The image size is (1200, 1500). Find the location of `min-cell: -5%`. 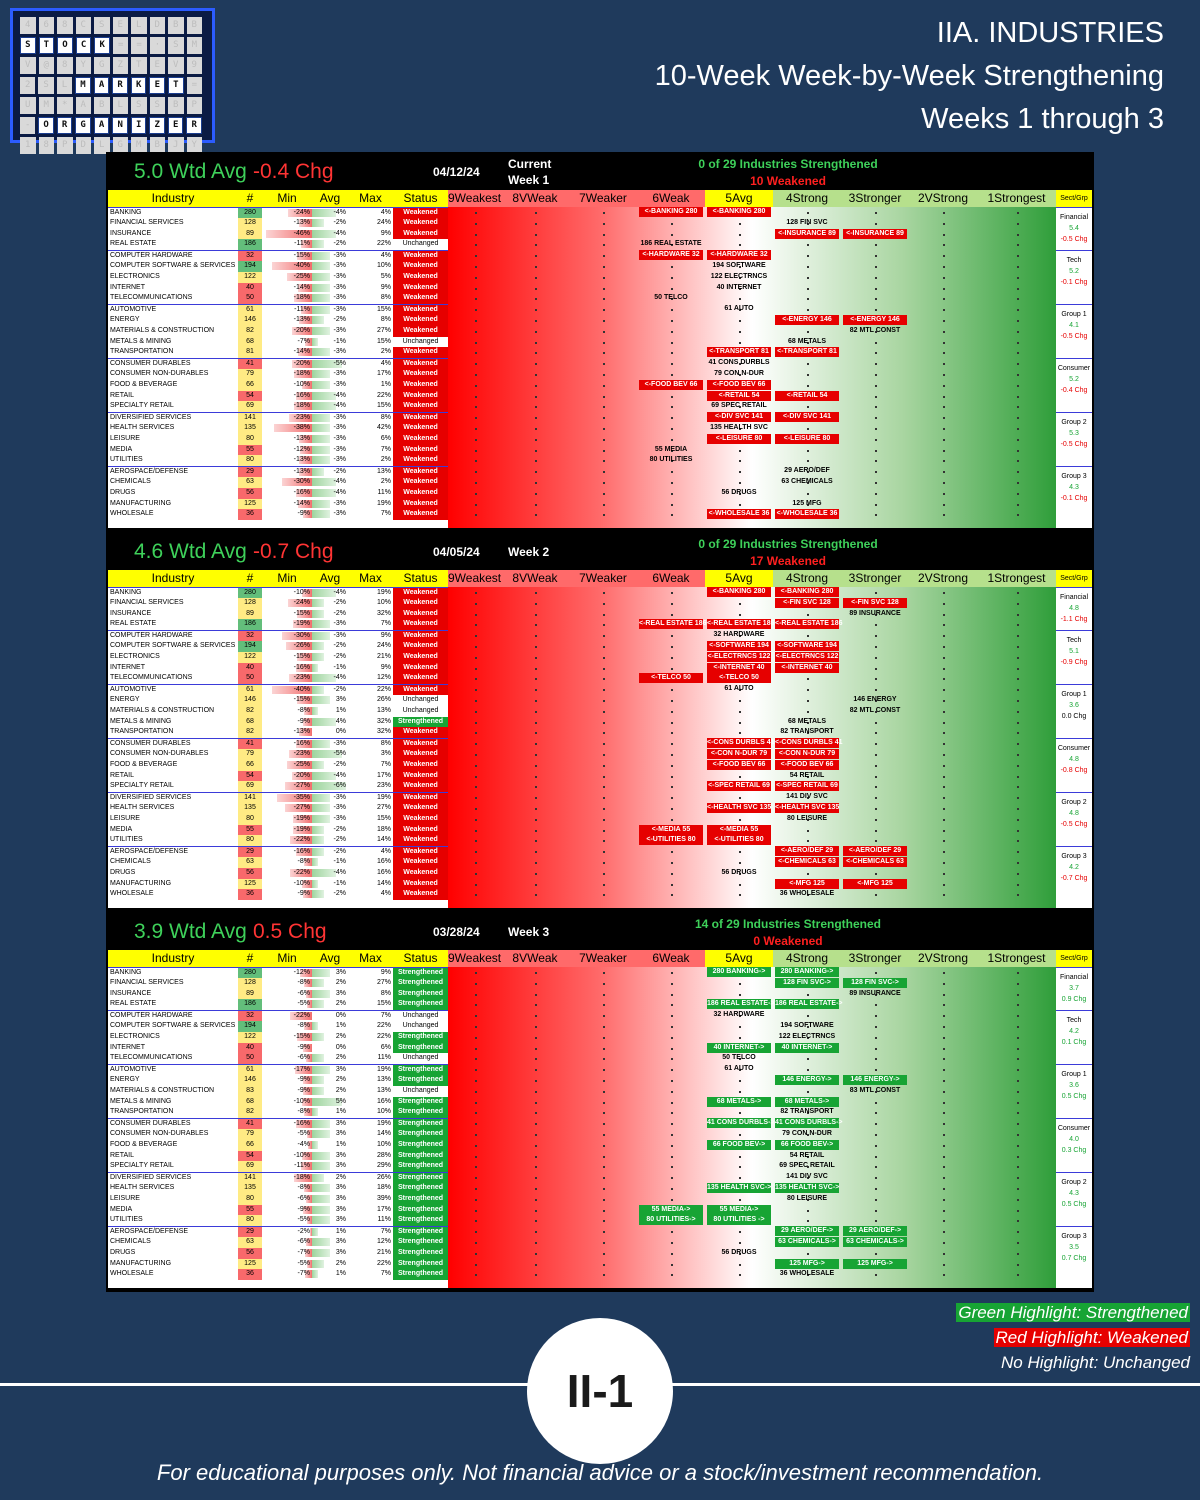

min-cell: -5% is located at coordinates (287, 1134).